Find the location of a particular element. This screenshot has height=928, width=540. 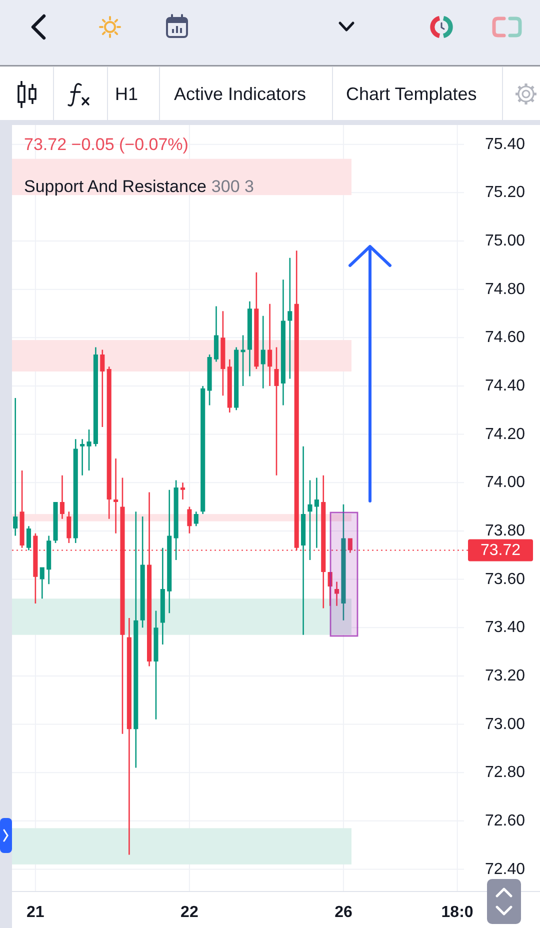

x-tick-label: 26 is located at coordinates (343, 912).